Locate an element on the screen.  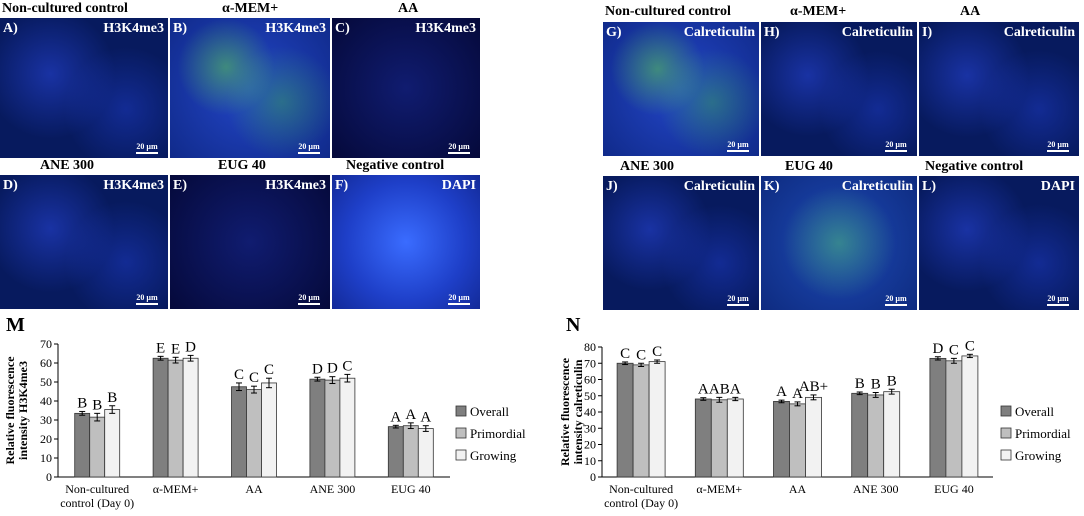
significance-letter: AB is located at coordinates (719, 389).